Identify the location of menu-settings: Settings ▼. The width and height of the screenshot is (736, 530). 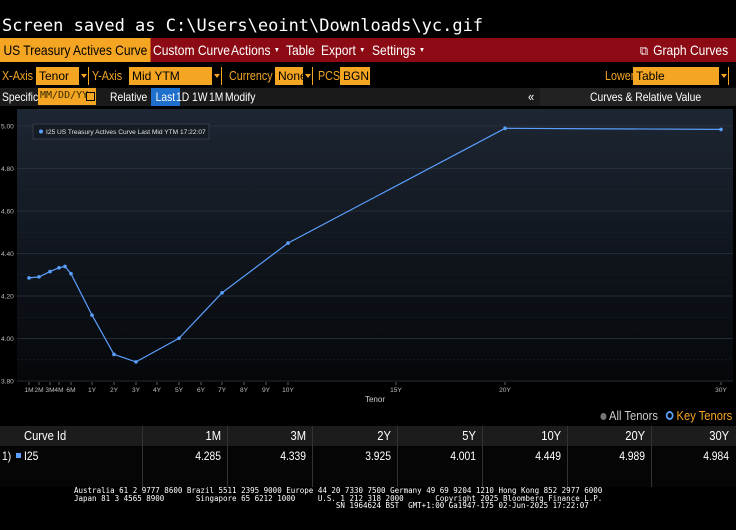
(398, 50).